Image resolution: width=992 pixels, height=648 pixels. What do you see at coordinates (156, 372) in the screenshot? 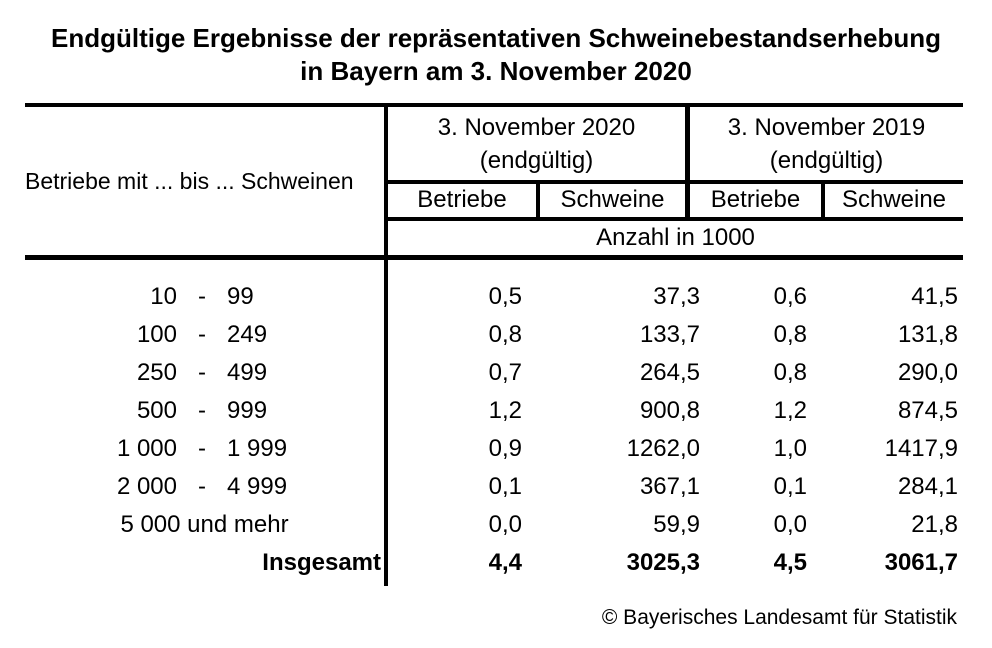
I see `range-from: 250` at bounding box center [156, 372].